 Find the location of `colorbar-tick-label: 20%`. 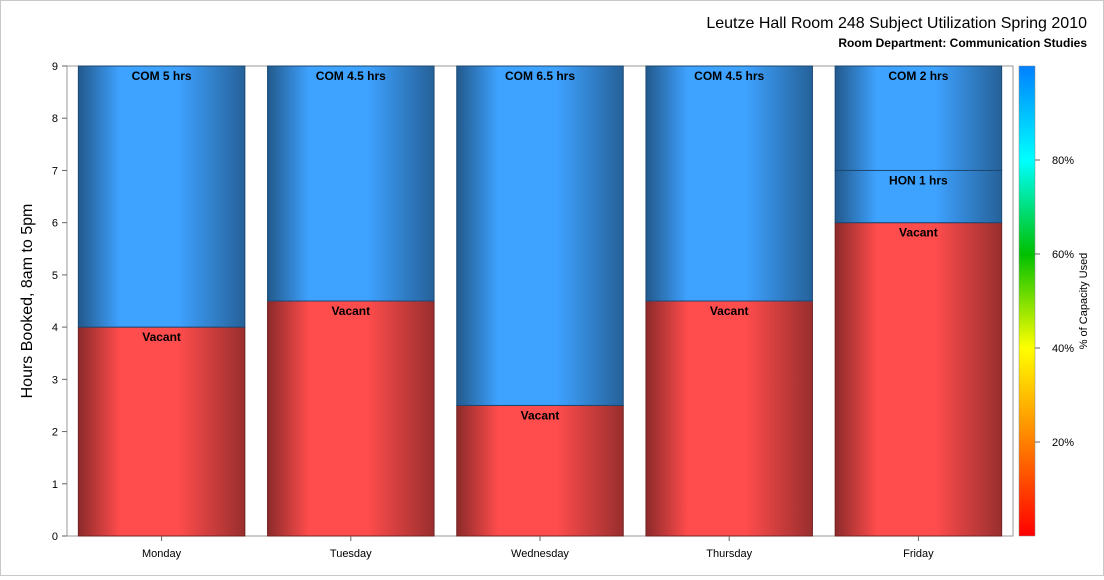

colorbar-tick-label: 20% is located at coordinates (1063, 443).